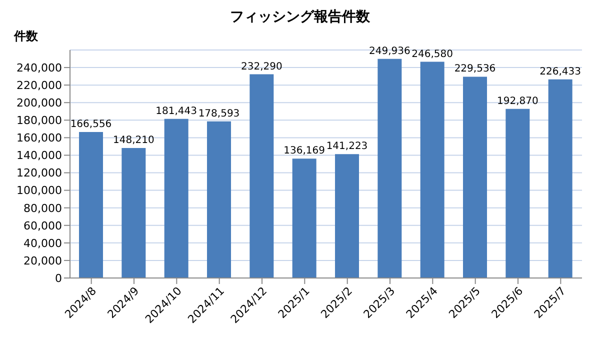  What do you see at coordinates (475, 69) in the screenshot?
I see `data-label: 229,536` at bounding box center [475, 69].